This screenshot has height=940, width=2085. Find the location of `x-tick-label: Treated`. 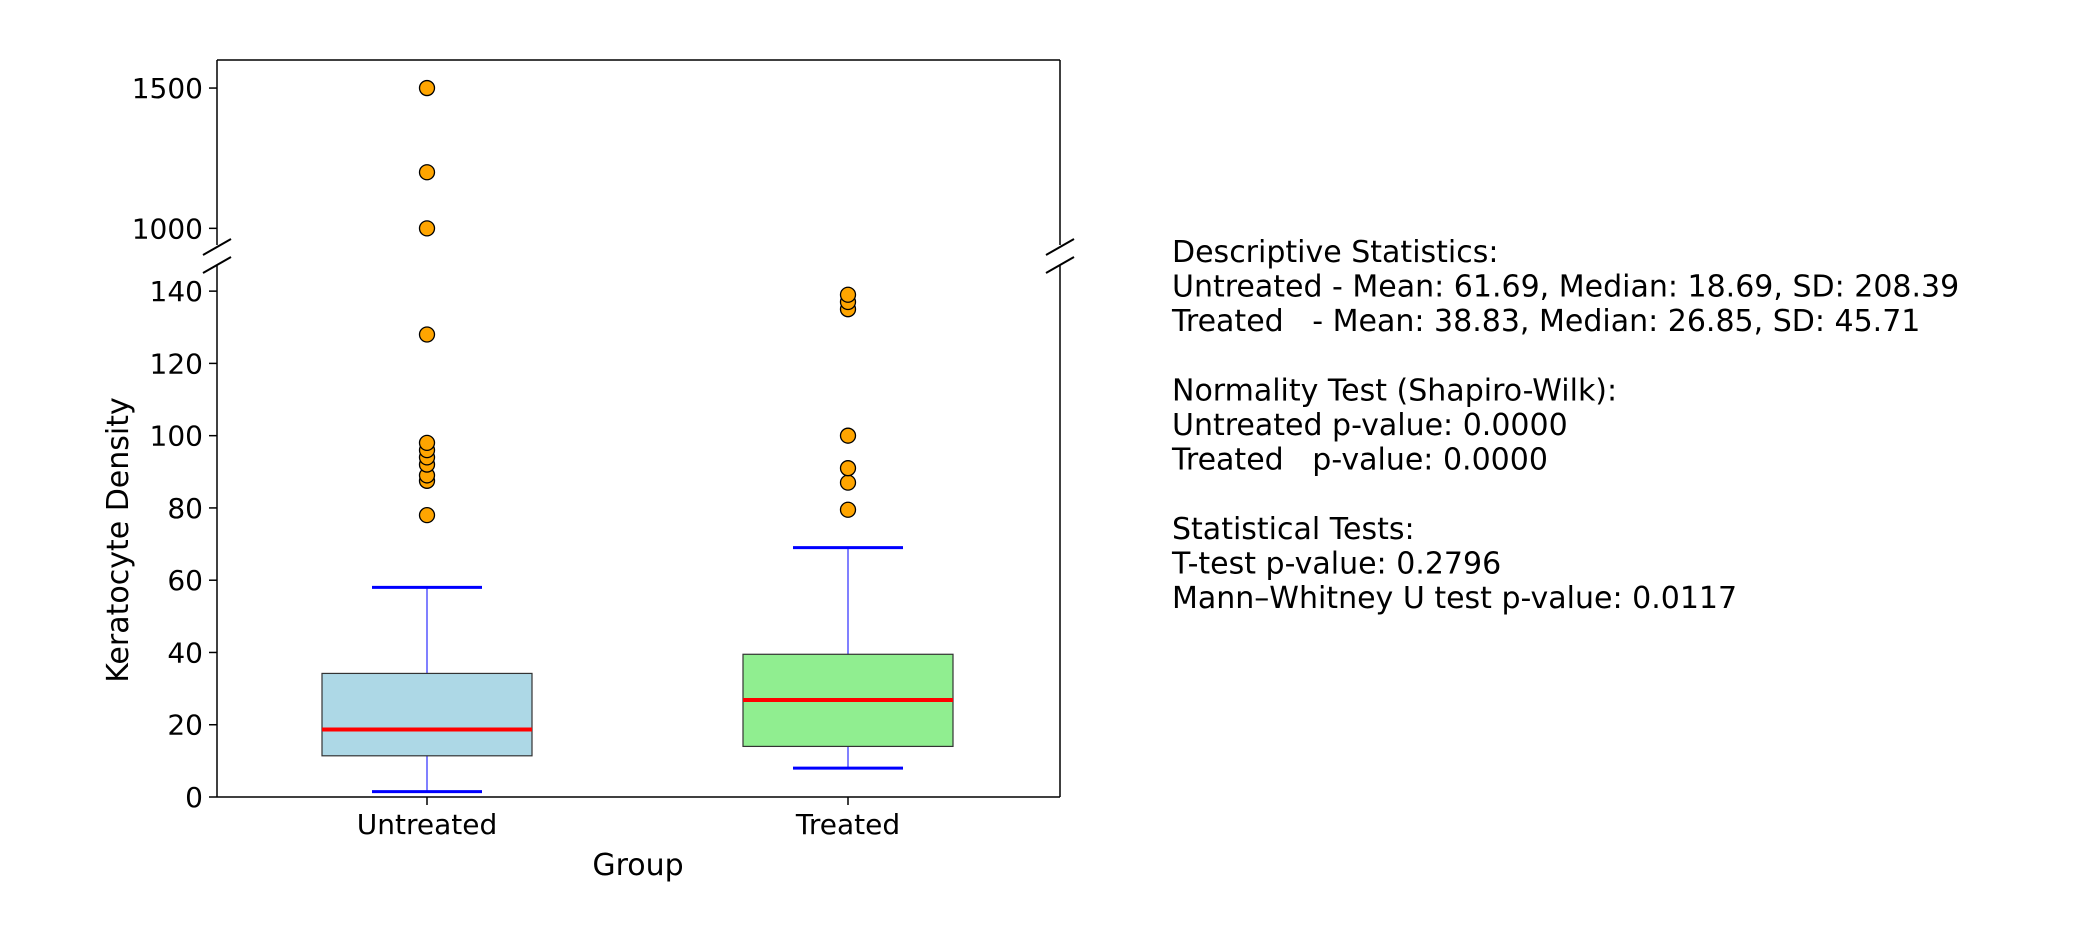

x-tick-label: Treated is located at coordinates (847, 824).